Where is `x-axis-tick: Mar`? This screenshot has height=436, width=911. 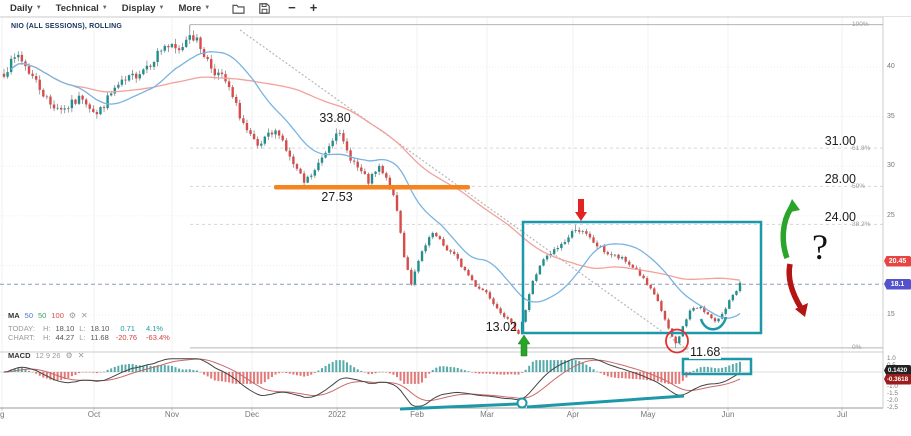
x-axis-tick: Mar is located at coordinates (487, 414).